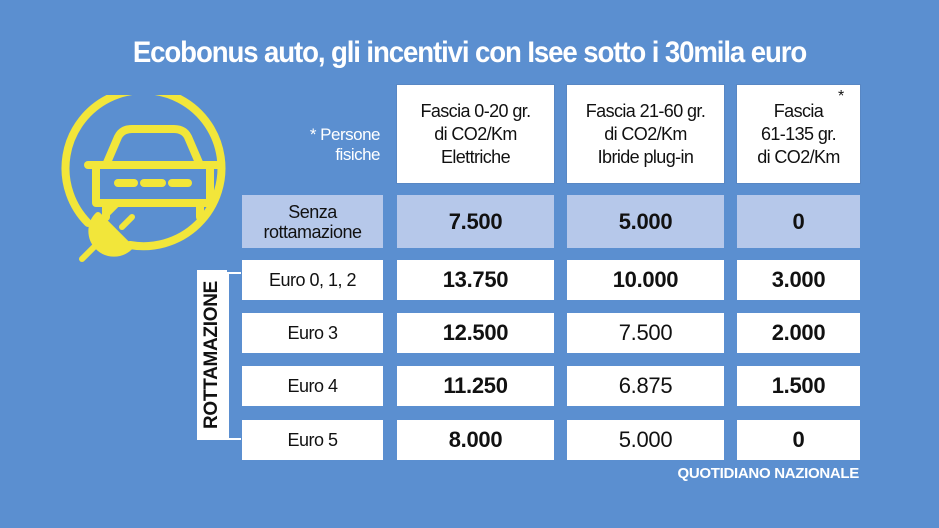  Describe the element at coordinates (841, 96) in the screenshot. I see `asterisk-mark: *` at that location.